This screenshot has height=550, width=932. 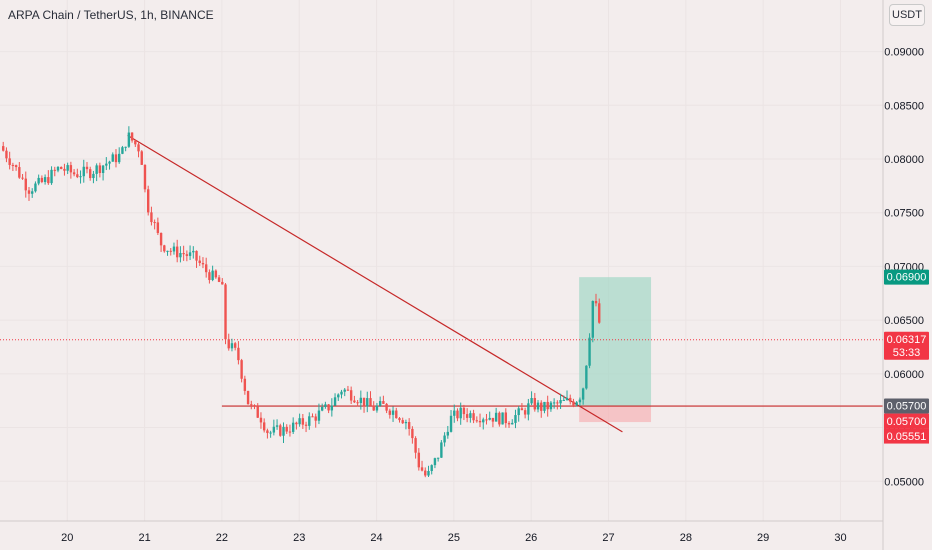 What do you see at coordinates (615, 414) in the screenshot?
I see `loss-zone` at bounding box center [615, 414].